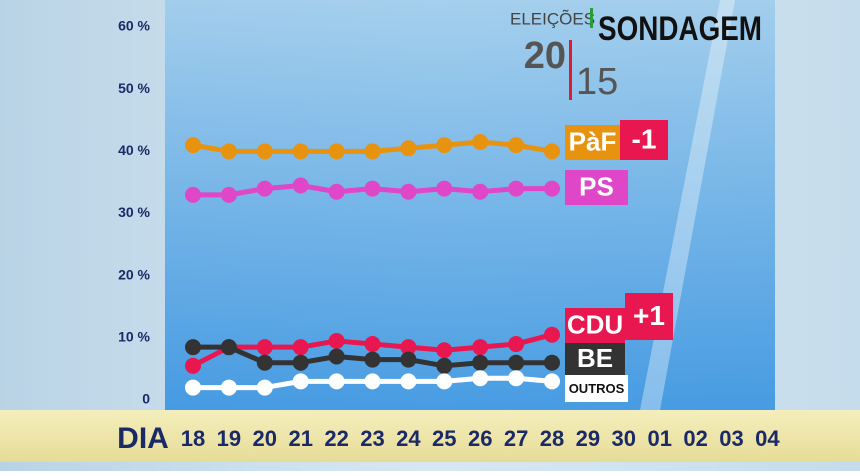  I want to click on y-tick-label: 40 %, so click(134, 150).